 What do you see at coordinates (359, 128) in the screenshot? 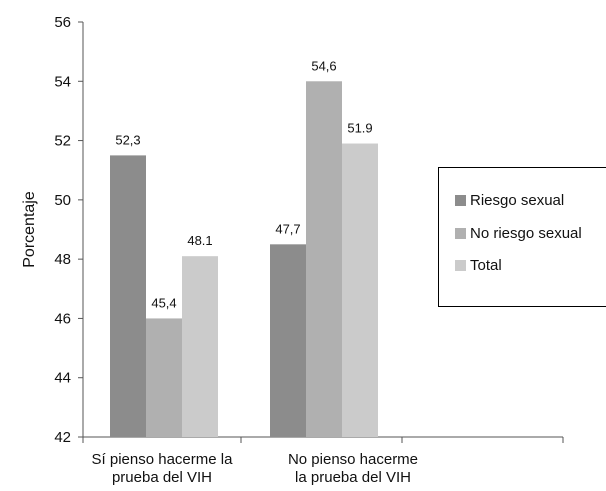
I see `bar-value-label: 51.9` at bounding box center [359, 128].